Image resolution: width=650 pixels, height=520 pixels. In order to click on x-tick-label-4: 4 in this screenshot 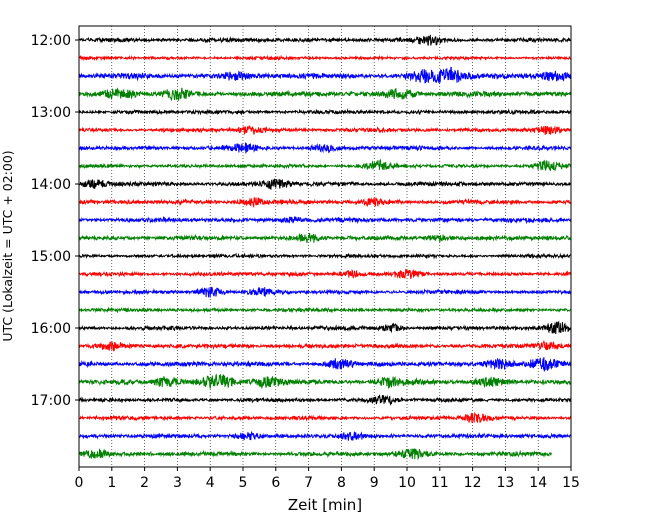, I will do `click(210, 483)`.